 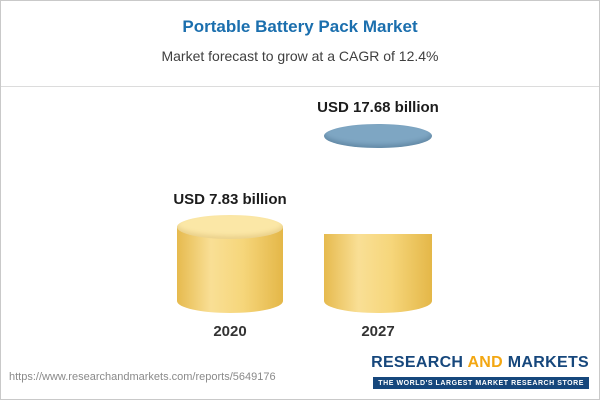 I want to click on logo-wordmark: RESEARCH AND MARKETS, so click(x=480, y=363).